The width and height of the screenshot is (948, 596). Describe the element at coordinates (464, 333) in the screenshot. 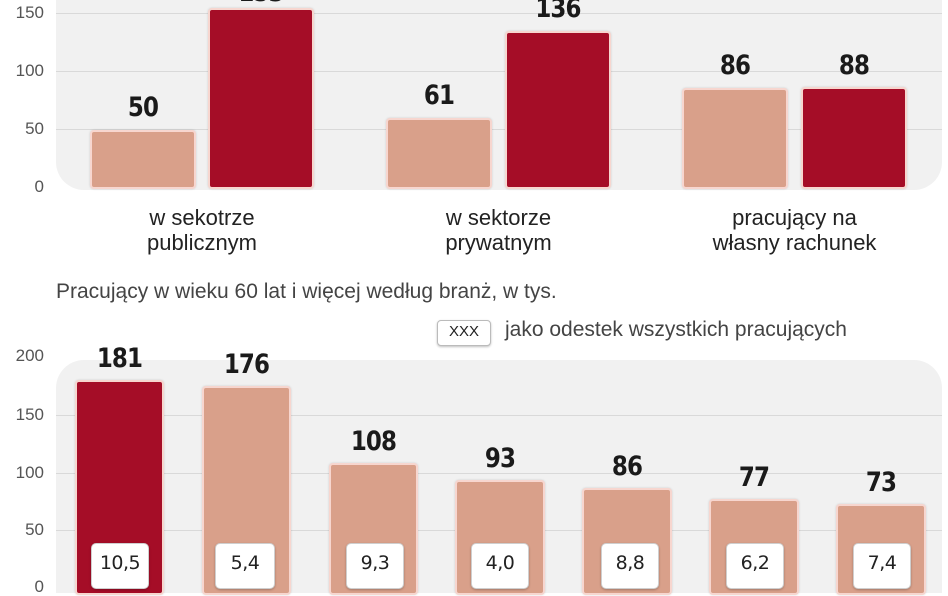

I see `legend-swatch: XXX` at that location.